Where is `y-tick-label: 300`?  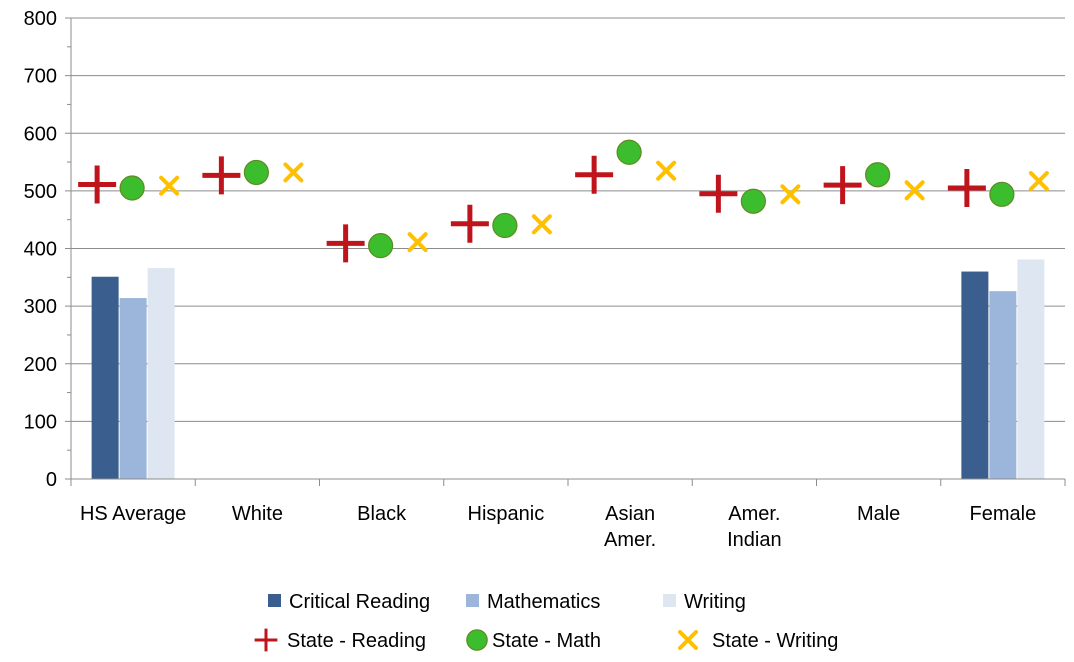
y-tick-label: 300 is located at coordinates (40, 307).